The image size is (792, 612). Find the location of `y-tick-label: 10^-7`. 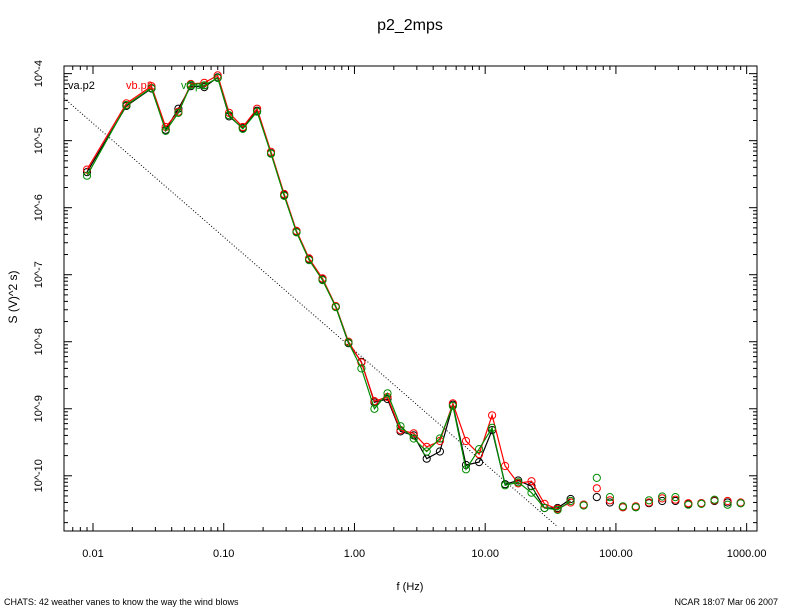

y-tick-label: 10^-7 is located at coordinates (39, 274).